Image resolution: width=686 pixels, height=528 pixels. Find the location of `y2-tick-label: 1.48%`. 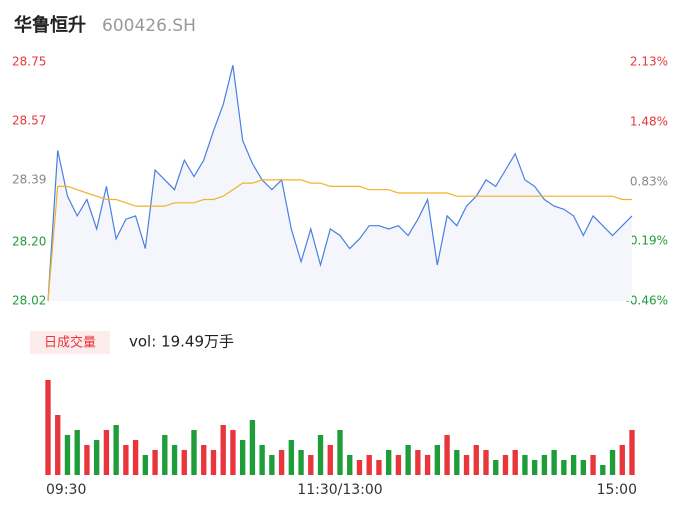

y2-tick-label: 1.48% is located at coordinates (649, 121).